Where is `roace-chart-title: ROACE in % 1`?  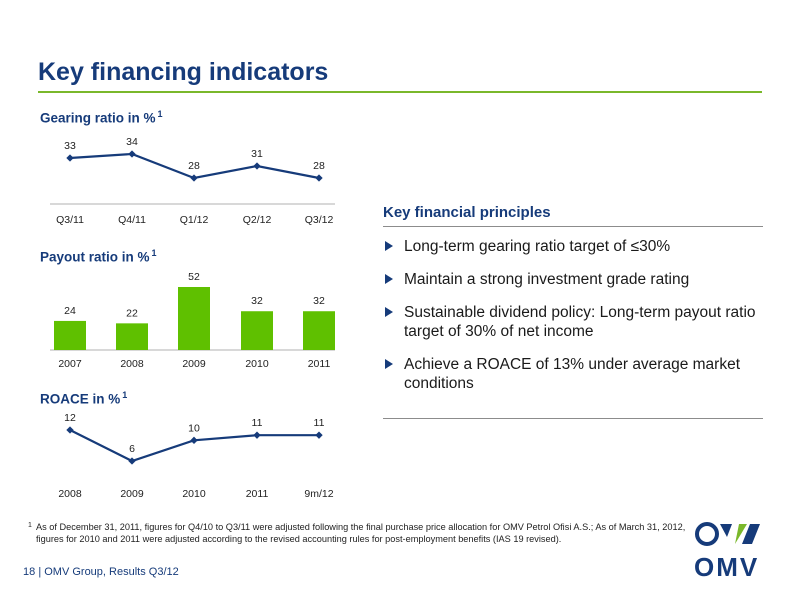 roace-chart-title: ROACE in % 1 is located at coordinates (83, 398).